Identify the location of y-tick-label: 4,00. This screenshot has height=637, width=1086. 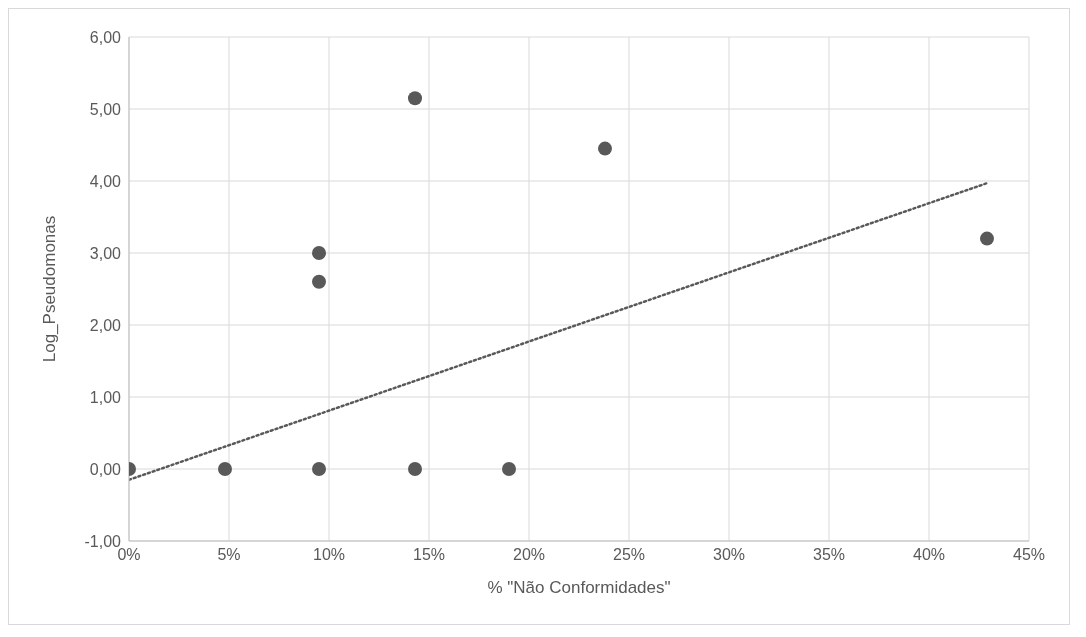
(105, 181).